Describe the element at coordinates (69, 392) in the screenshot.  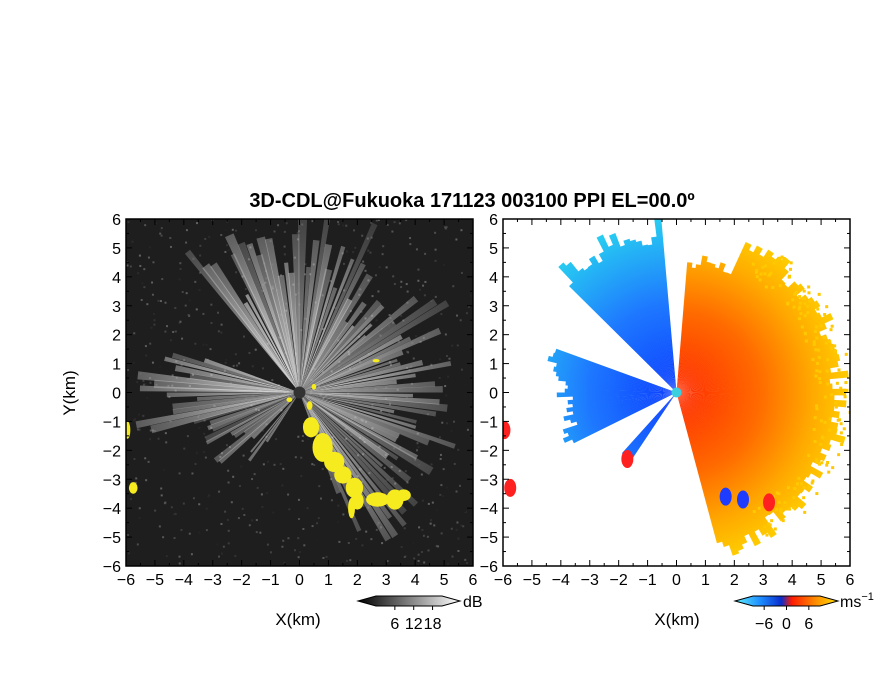
I see `left-y-axis-label: Y(km)` at that location.